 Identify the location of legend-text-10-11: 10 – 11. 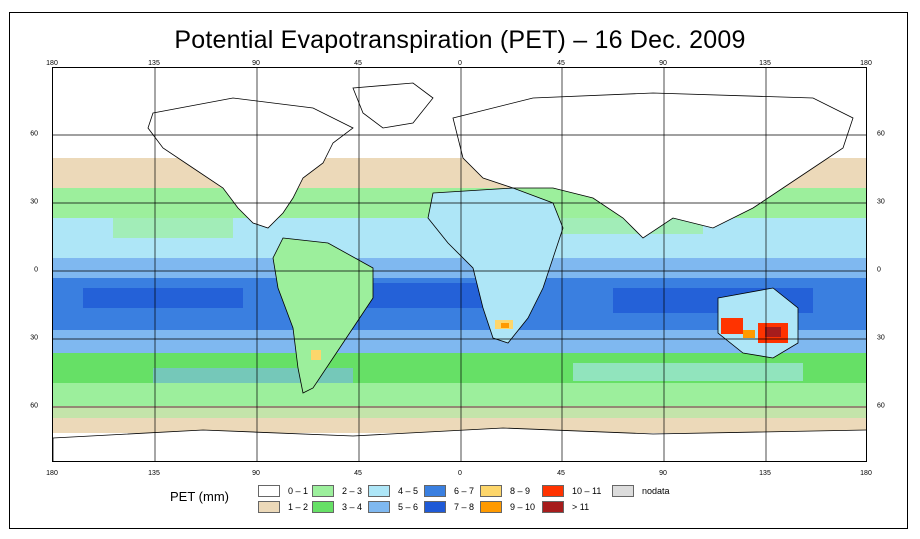
(587, 491).